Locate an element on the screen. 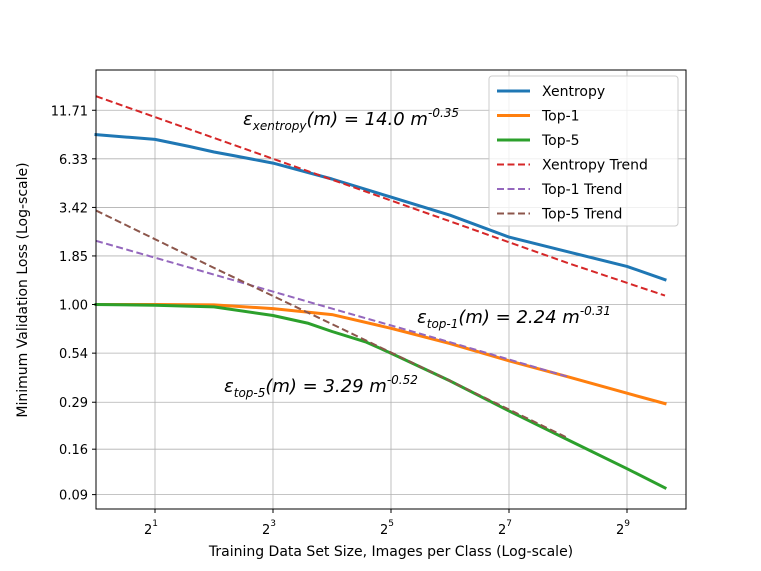 The height and width of the screenshot is (571, 761). annotation-xentropy: εxentropy(m) = 14.0 m-0.35 is located at coordinates (351, 119).